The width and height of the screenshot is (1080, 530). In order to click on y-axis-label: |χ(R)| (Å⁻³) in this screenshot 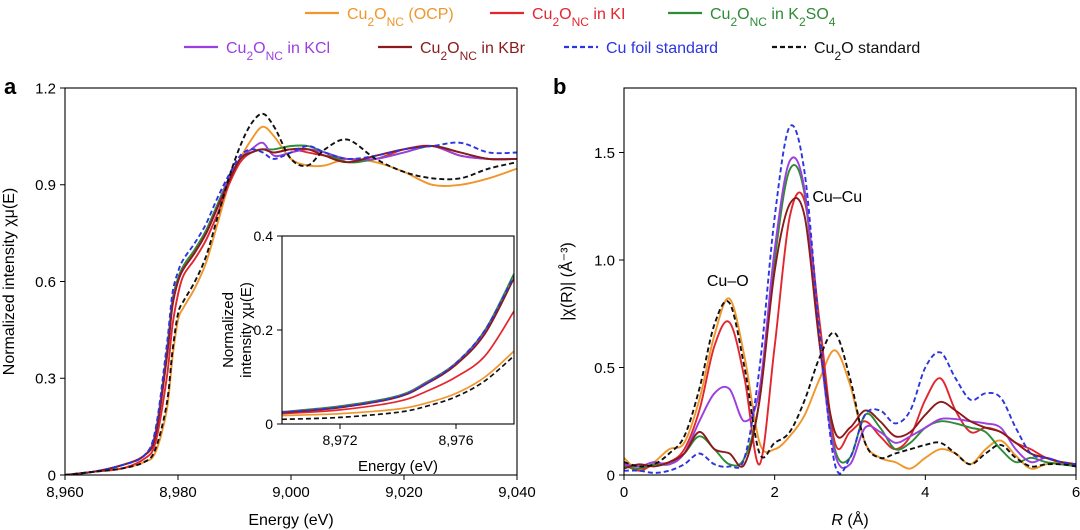, I will do `click(566, 281)`.